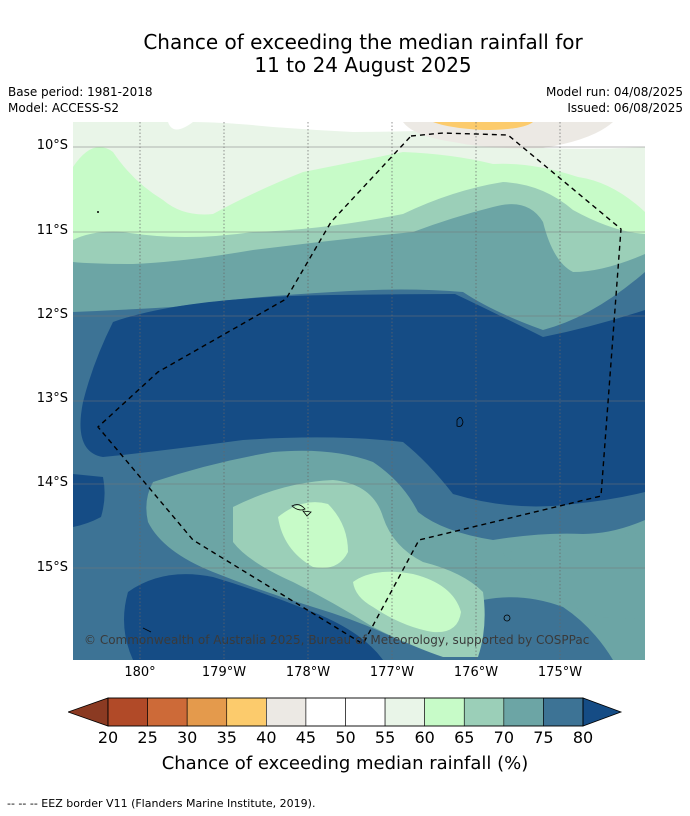  What do you see at coordinates (307, 513) in the screenshot?
I see `island-south-b` at bounding box center [307, 513].